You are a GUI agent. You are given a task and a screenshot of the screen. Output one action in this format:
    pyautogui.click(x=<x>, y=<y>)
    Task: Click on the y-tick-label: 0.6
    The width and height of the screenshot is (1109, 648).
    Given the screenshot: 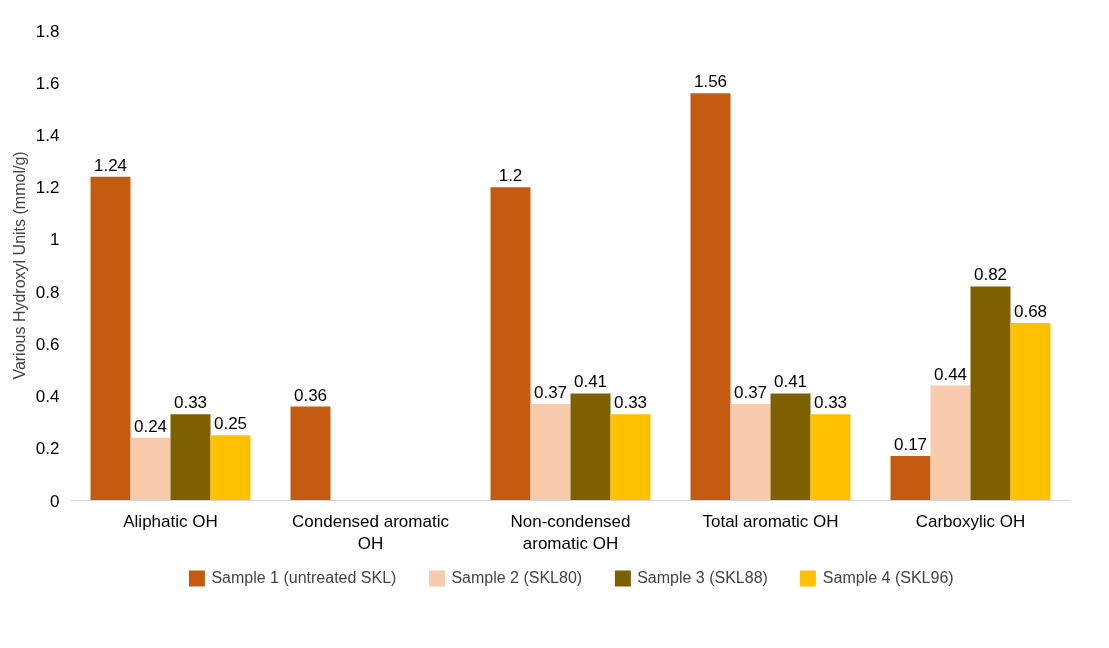 What is the action you would take?
    pyautogui.click(x=47, y=344)
    